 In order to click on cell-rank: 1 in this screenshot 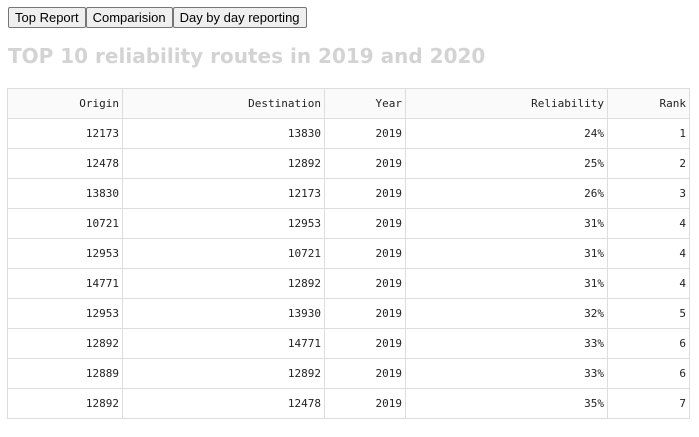, I will do `click(648, 133)`.